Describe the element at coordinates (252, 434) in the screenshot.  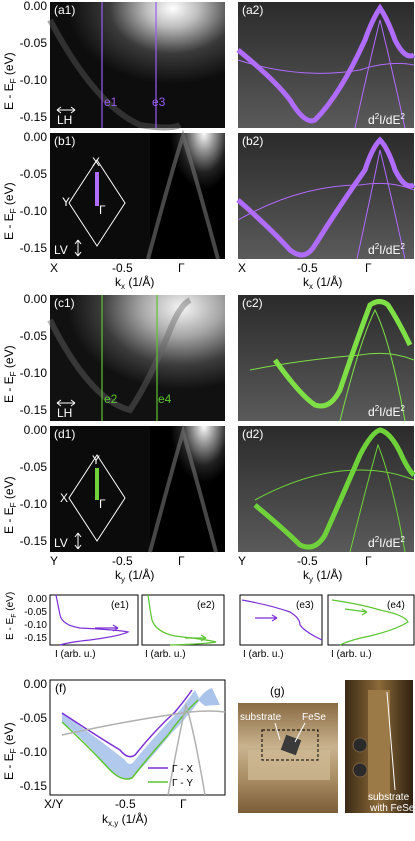
I see `panel-label-d2: (d2)` at that location.